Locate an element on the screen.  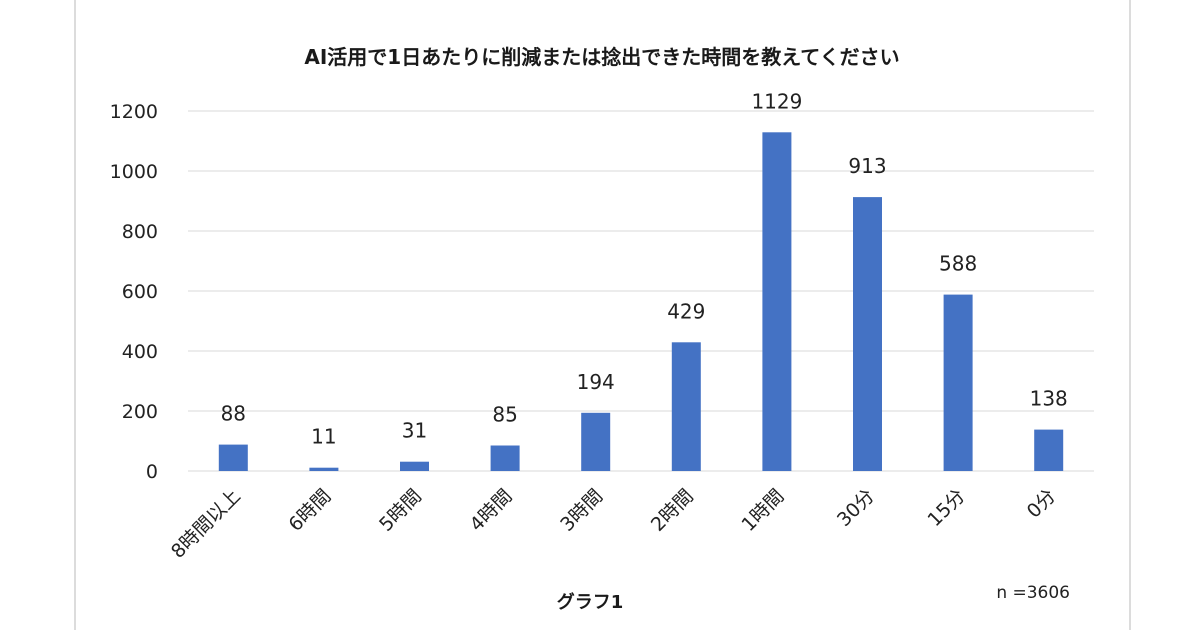
x-category-label: 3時間 is located at coordinates (581, 510).